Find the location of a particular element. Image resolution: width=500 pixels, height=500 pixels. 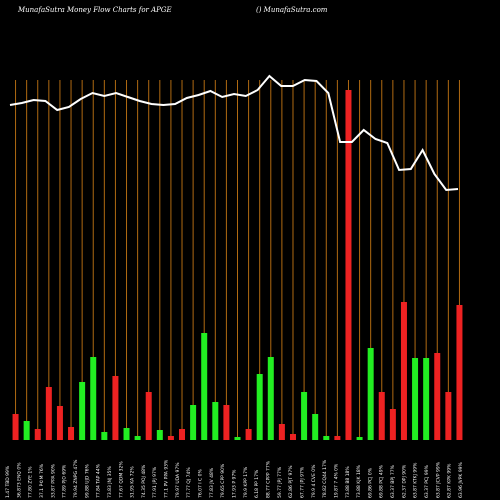

x-tick-label: 77.91 JPJ 97% is located at coordinates (155, 482).